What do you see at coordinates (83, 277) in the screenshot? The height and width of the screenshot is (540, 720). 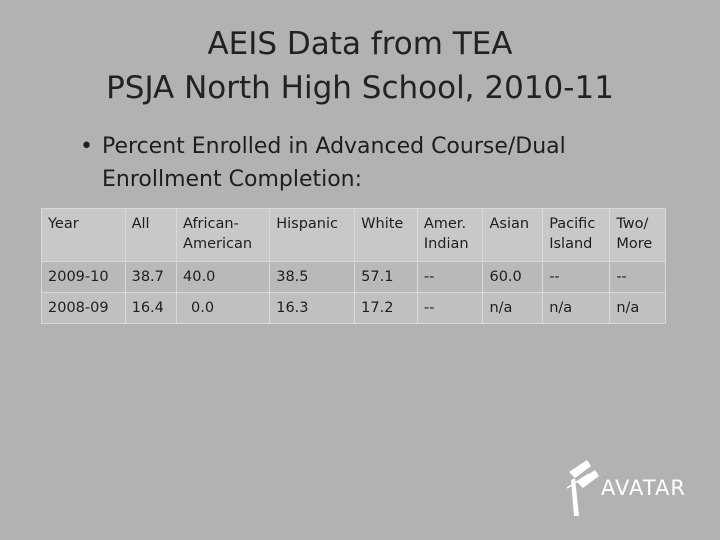 I see `table-cell: 2009-10` at bounding box center [83, 277].